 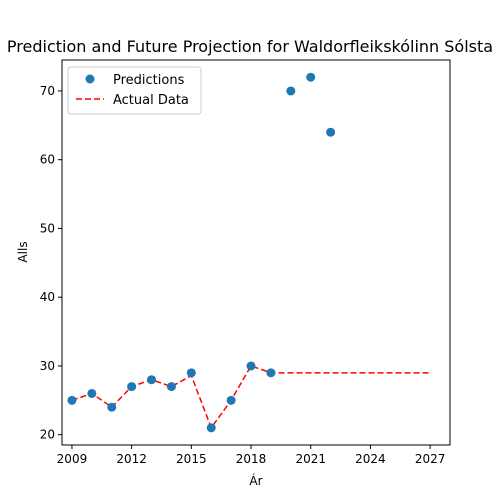 I want to click on y-tick-label: 50, so click(x=47, y=228).